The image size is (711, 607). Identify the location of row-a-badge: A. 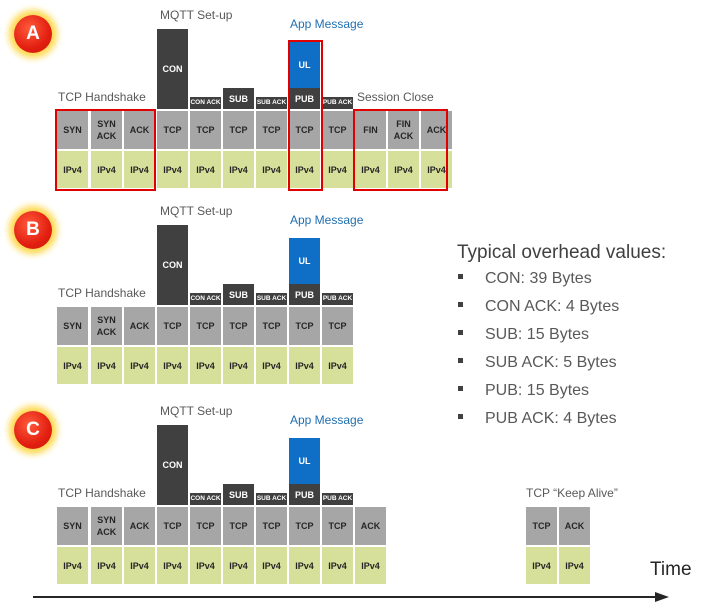
(33, 34).